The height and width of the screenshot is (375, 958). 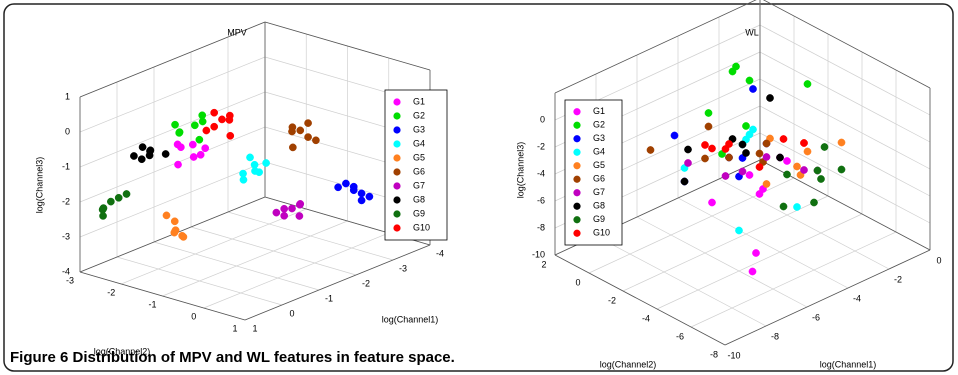 I want to click on legend-label: G3, so click(x=599, y=138).